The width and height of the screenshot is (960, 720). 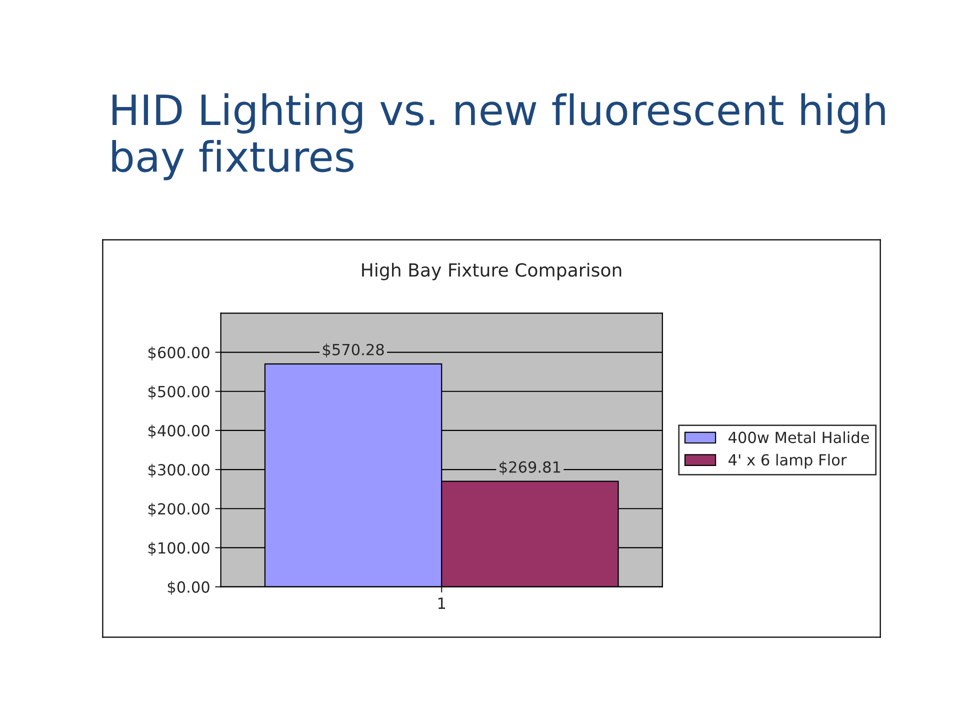 What do you see at coordinates (179, 549) in the screenshot?
I see `y-tick-label: $100.00` at bounding box center [179, 549].